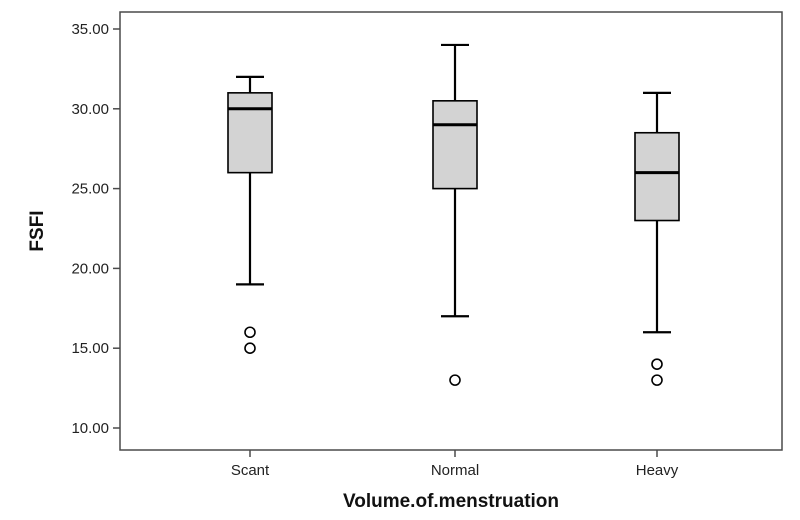 This screenshot has height=520, width=800. What do you see at coordinates (90, 109) in the screenshot?
I see `y-tick-label: 30.00` at bounding box center [90, 109].